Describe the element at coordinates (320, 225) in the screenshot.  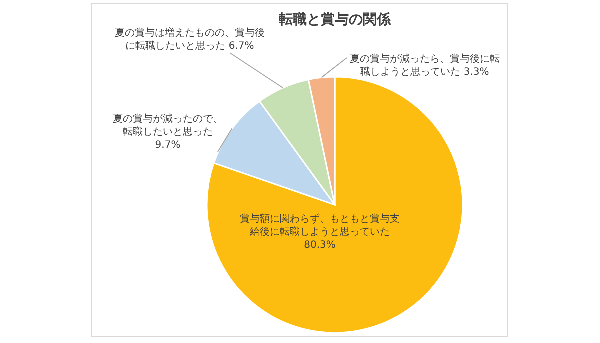
I see `slice-label: 賞与額に関わらず、もともと賞与支給後に転職しようと思っていた` at that location.